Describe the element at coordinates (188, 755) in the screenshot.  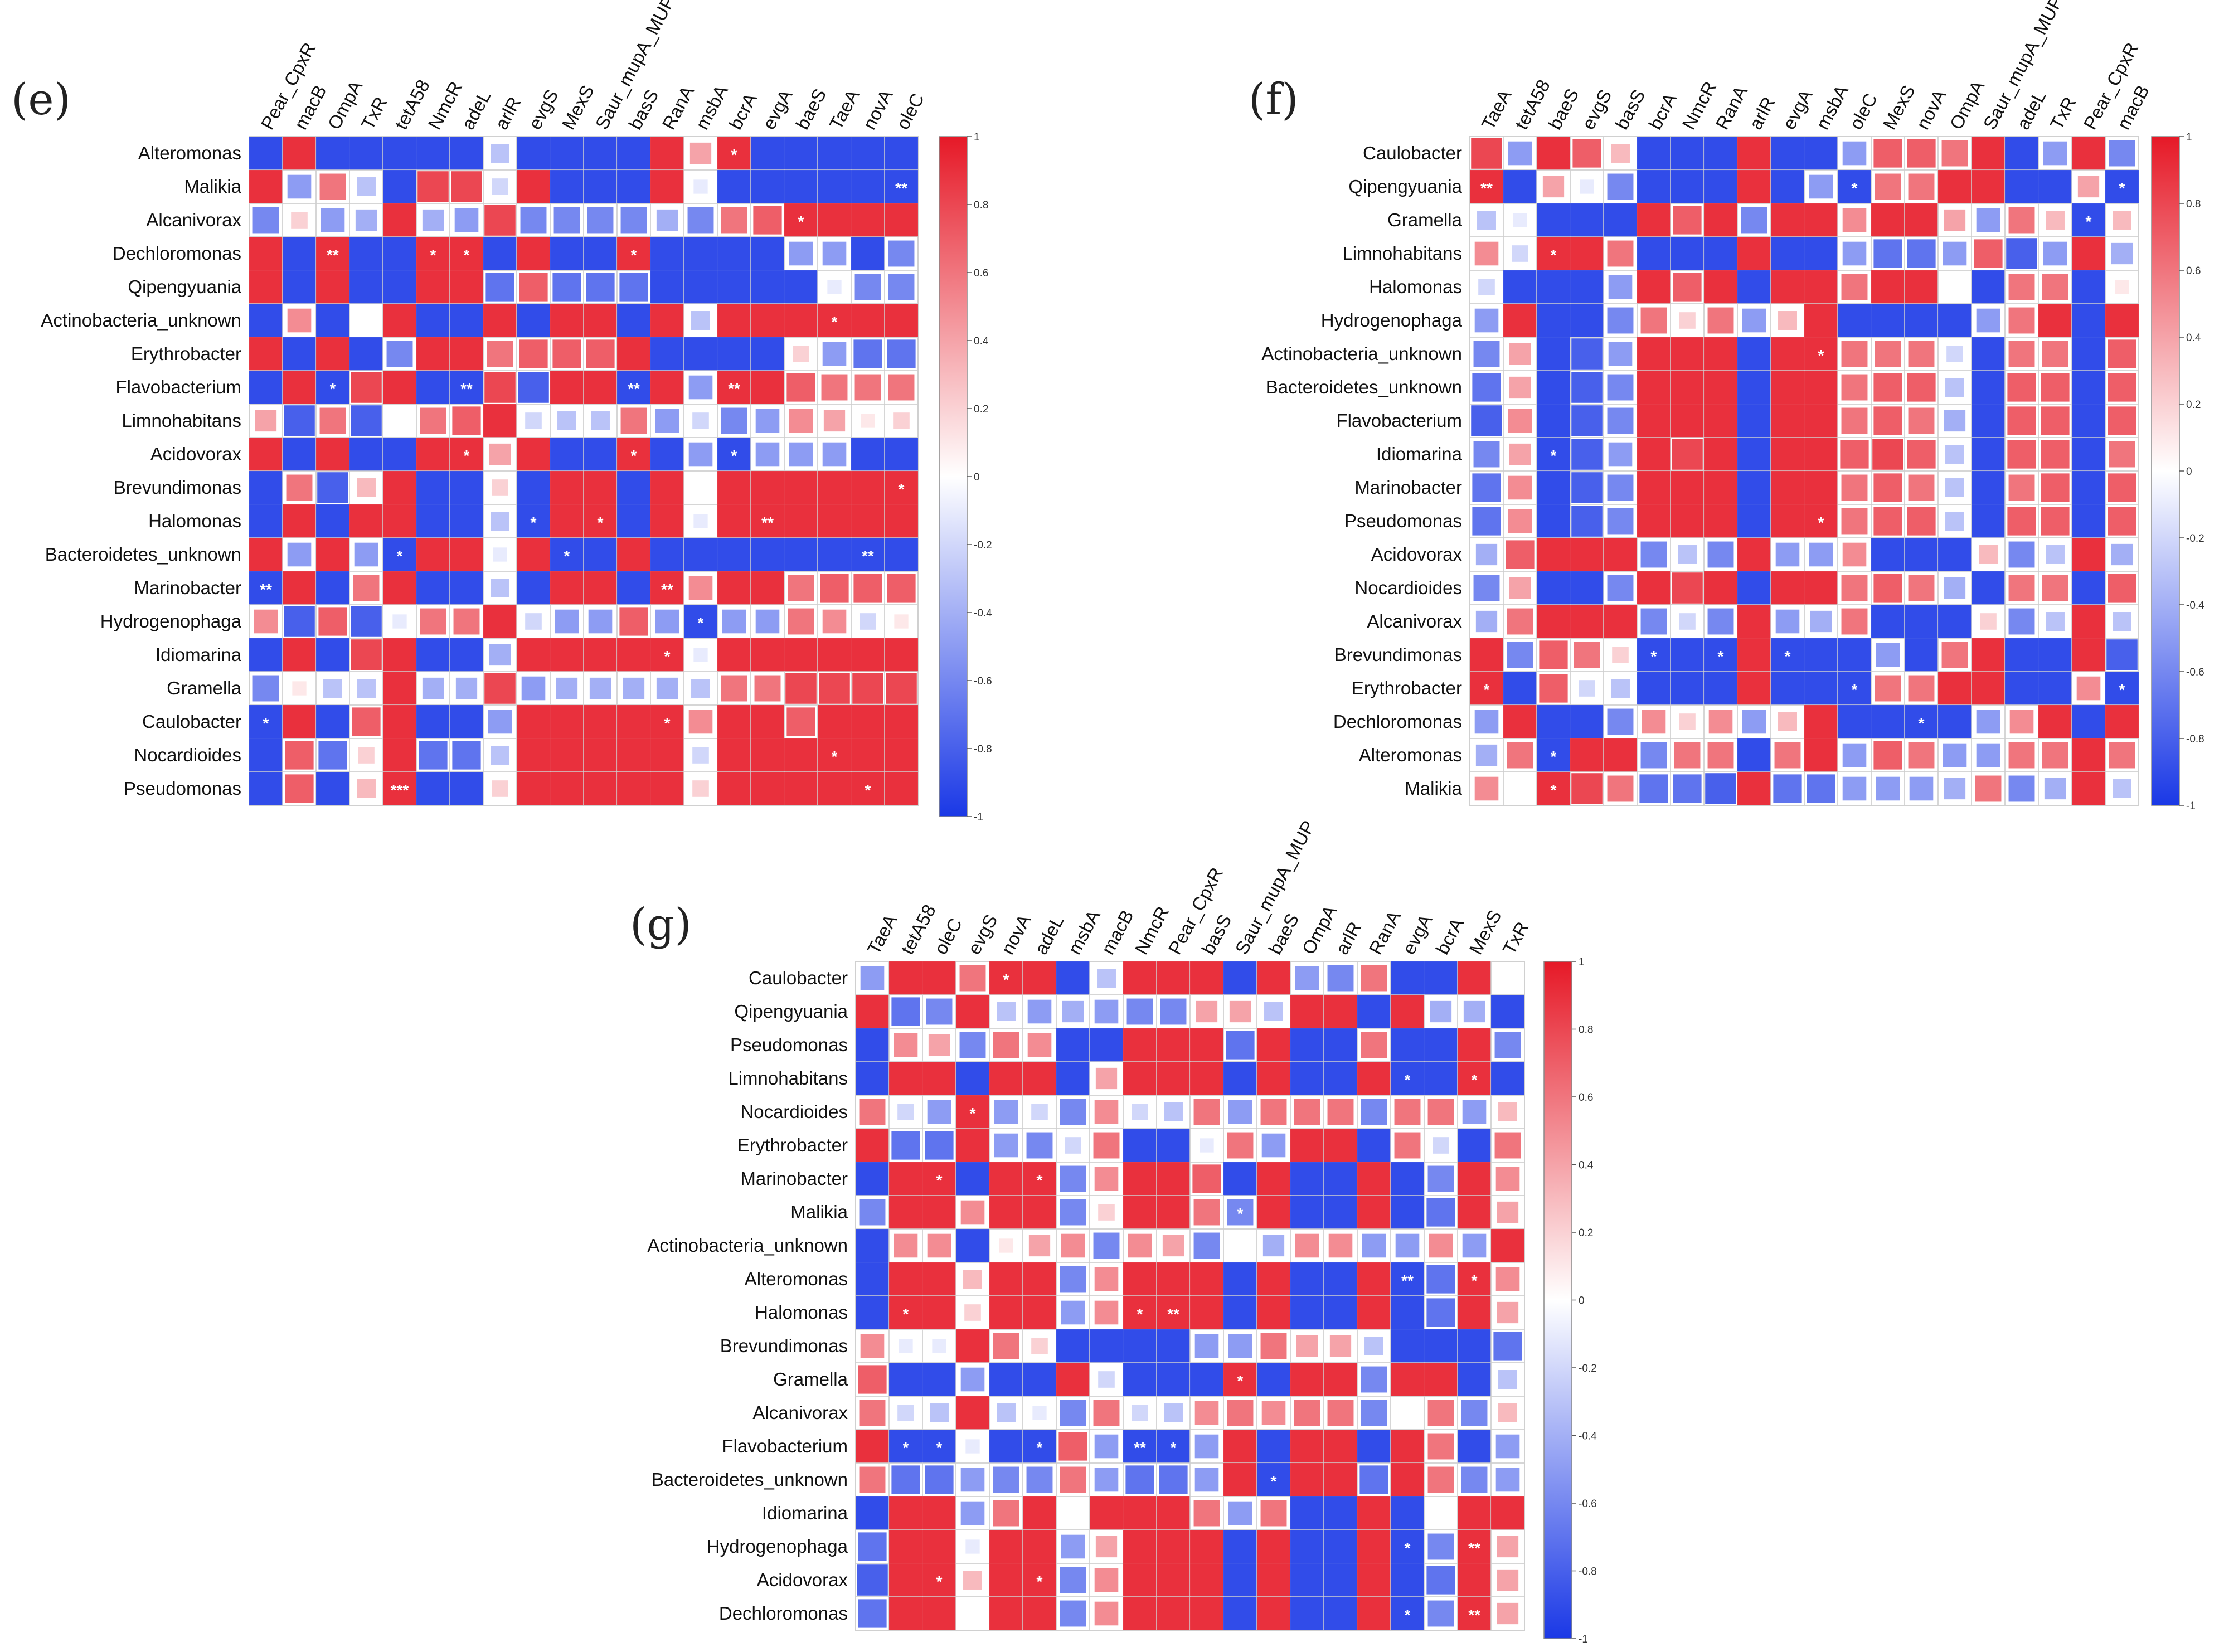
I see `row-label: Nocardioides` at that location.